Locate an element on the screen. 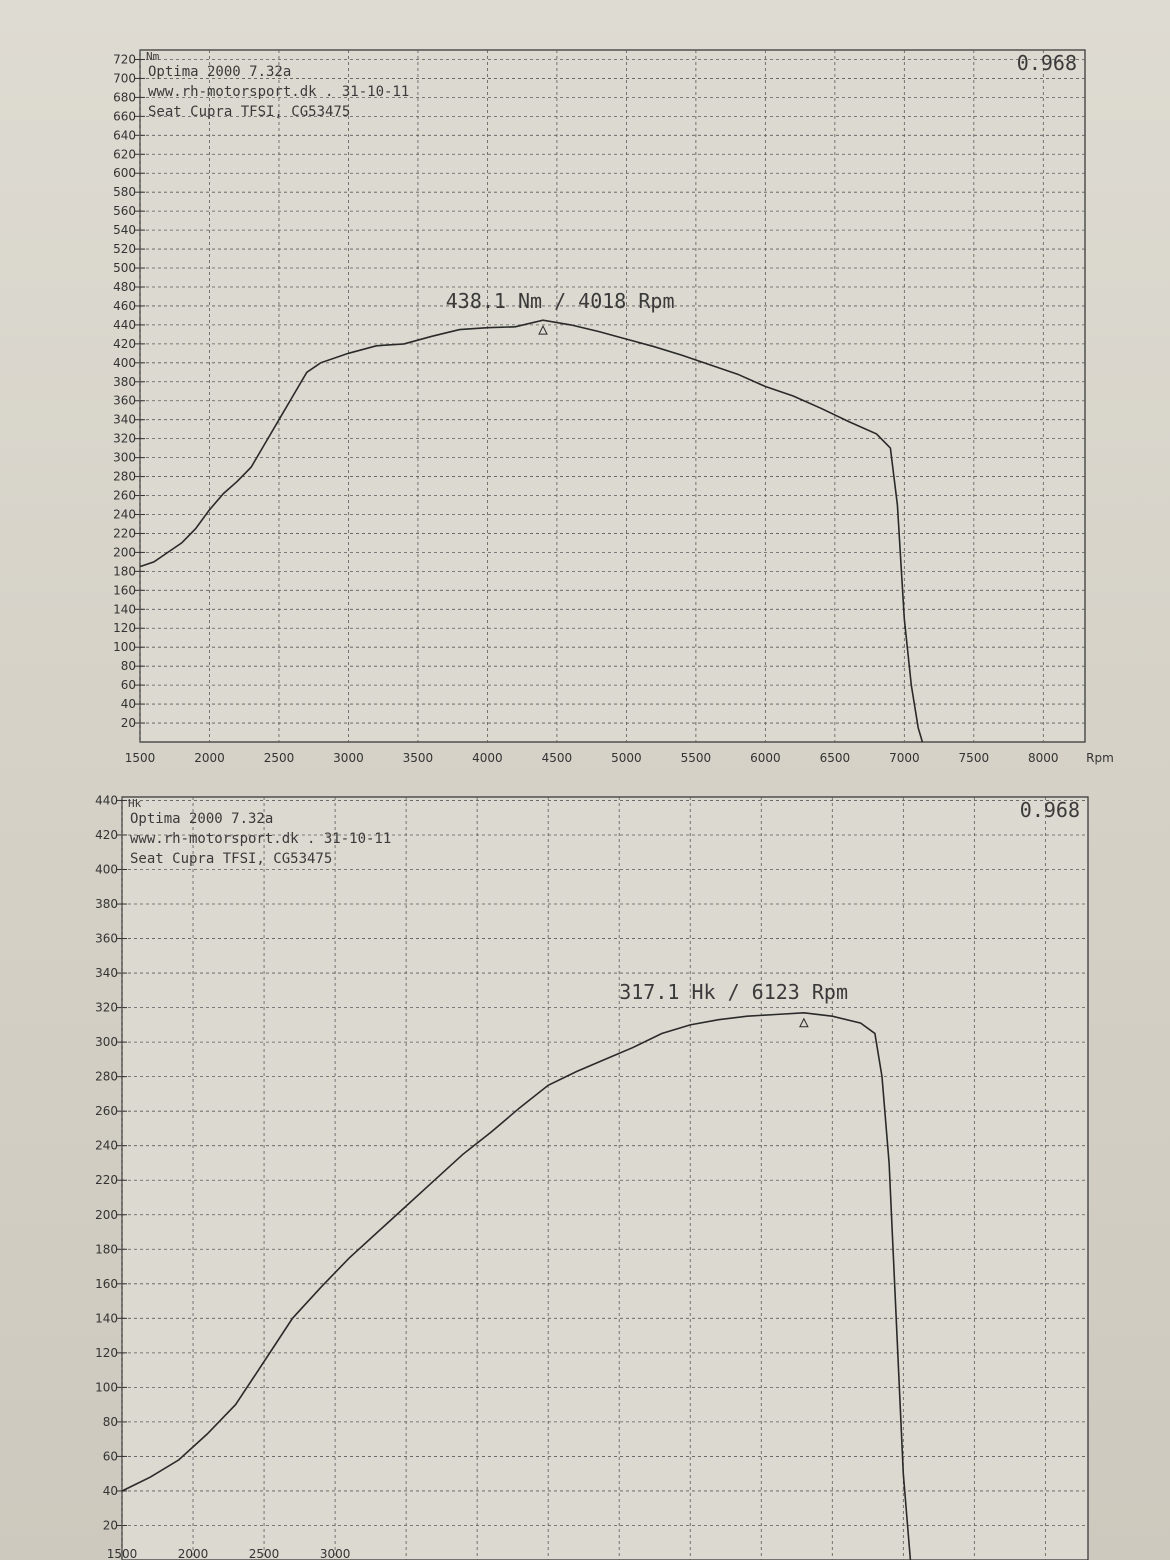 Image resolution: width=1170 pixels, height=1560 pixels. y-tick-label: 560 is located at coordinates (124, 211).